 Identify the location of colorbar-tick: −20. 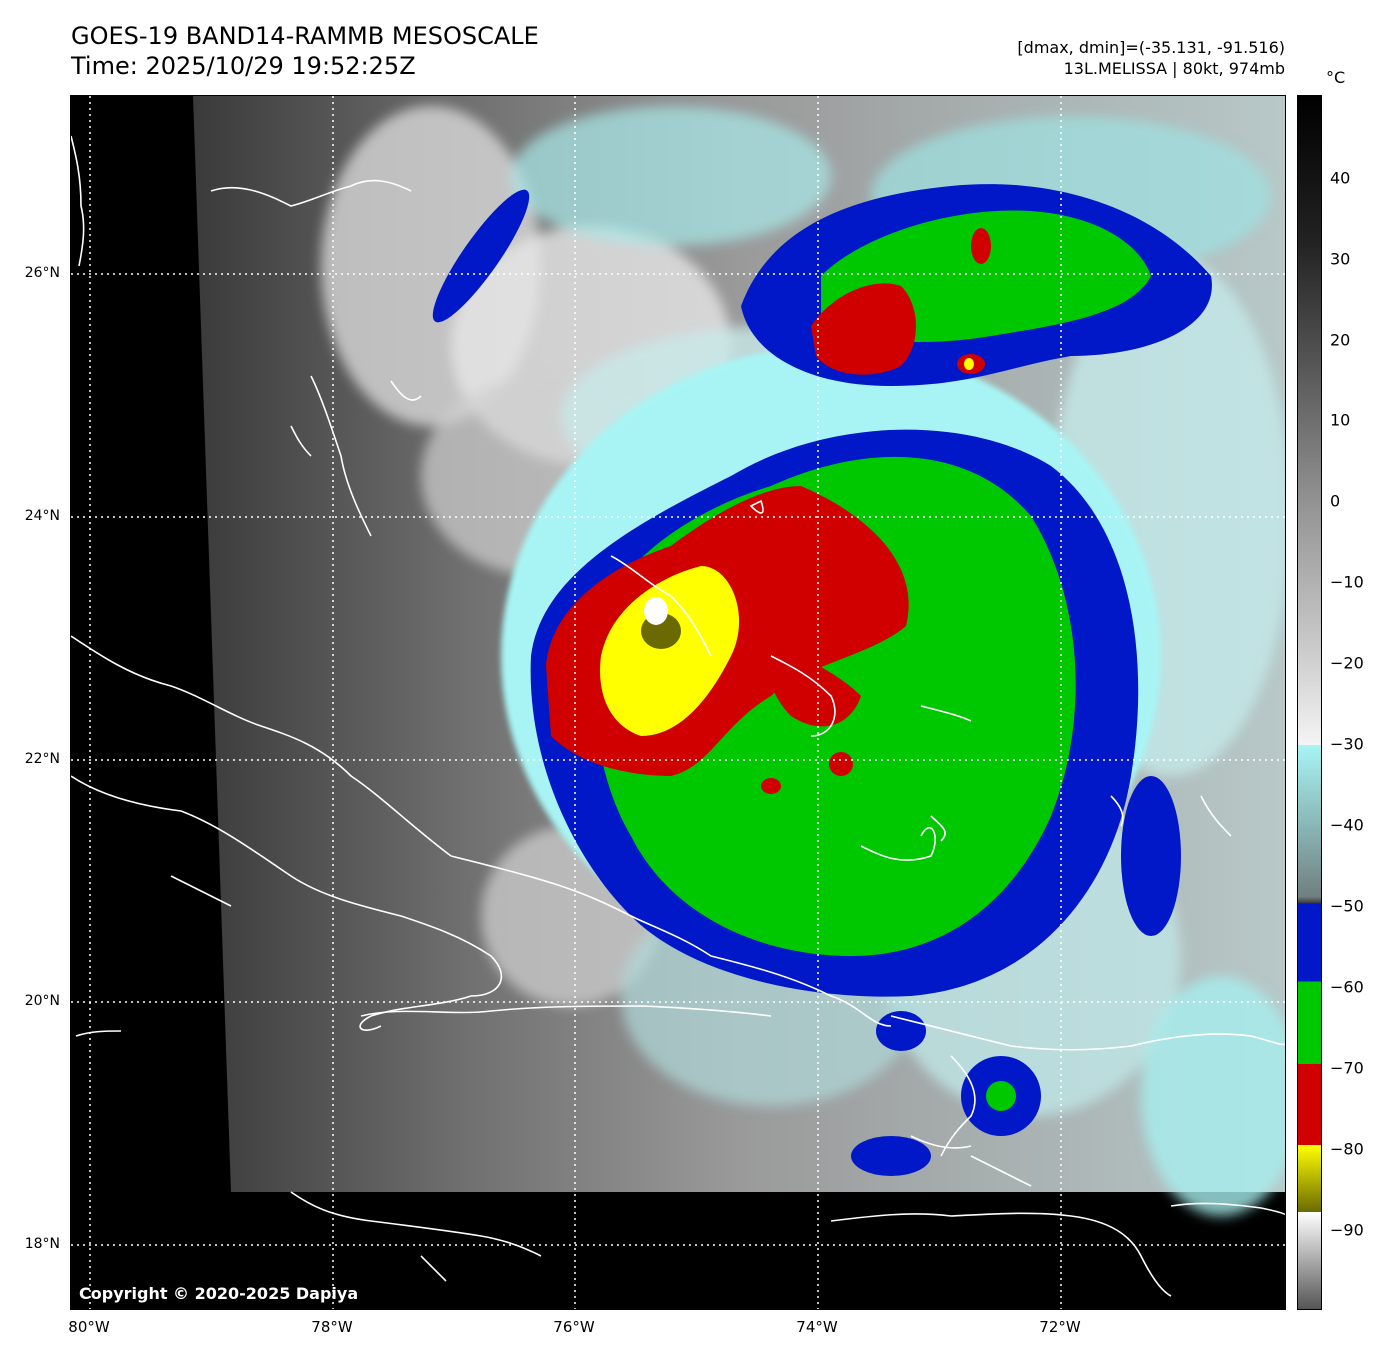
(1347, 663).